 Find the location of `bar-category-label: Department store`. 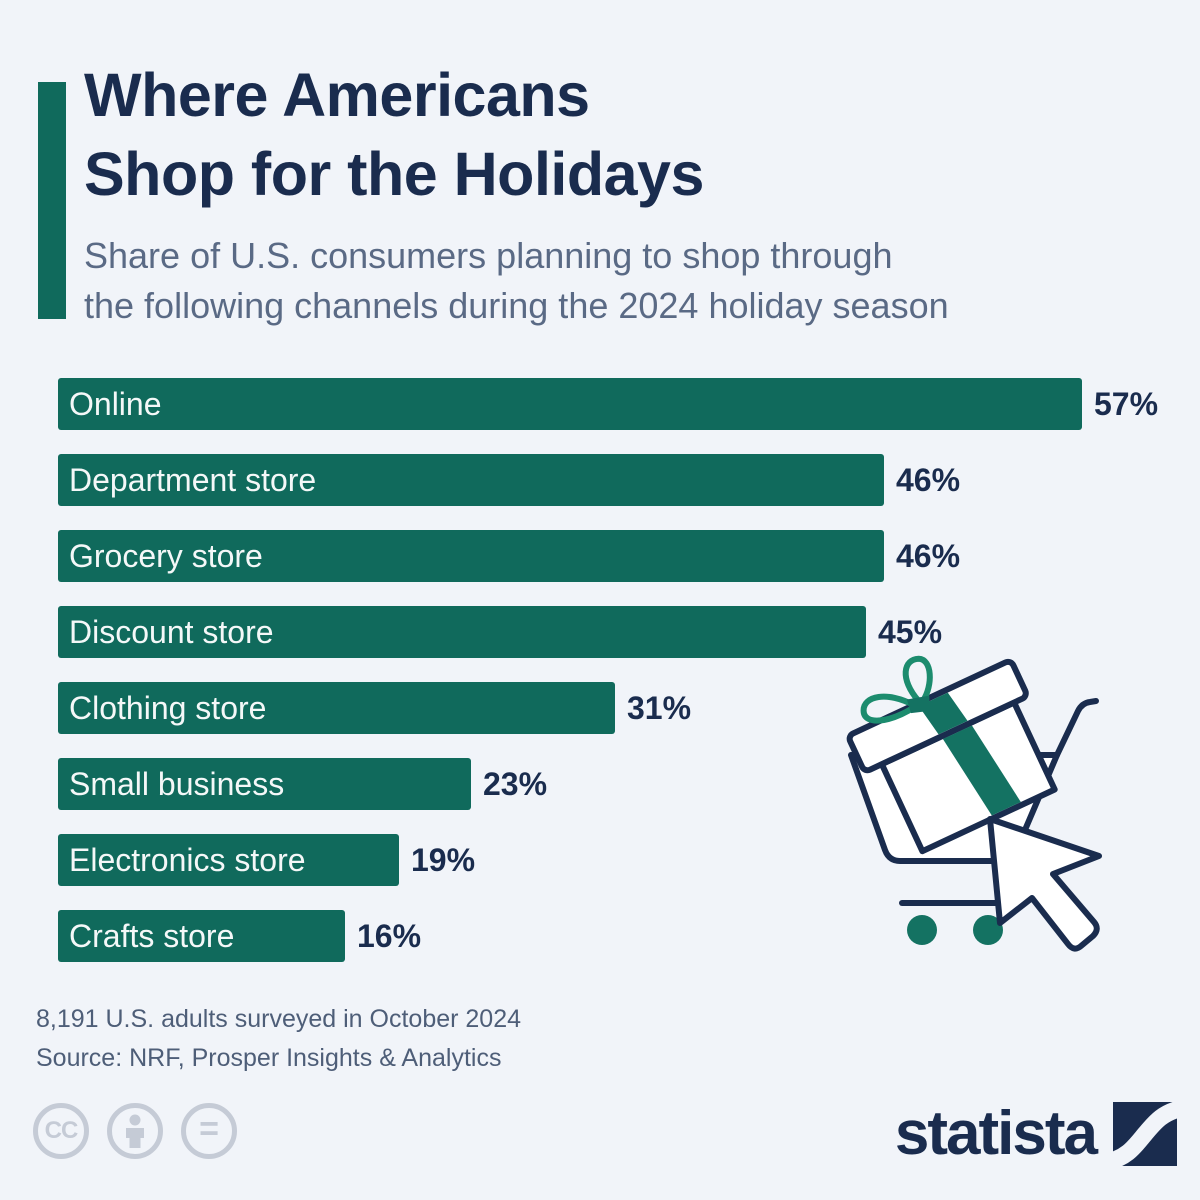

bar-category-label: Department store is located at coordinates (193, 479).